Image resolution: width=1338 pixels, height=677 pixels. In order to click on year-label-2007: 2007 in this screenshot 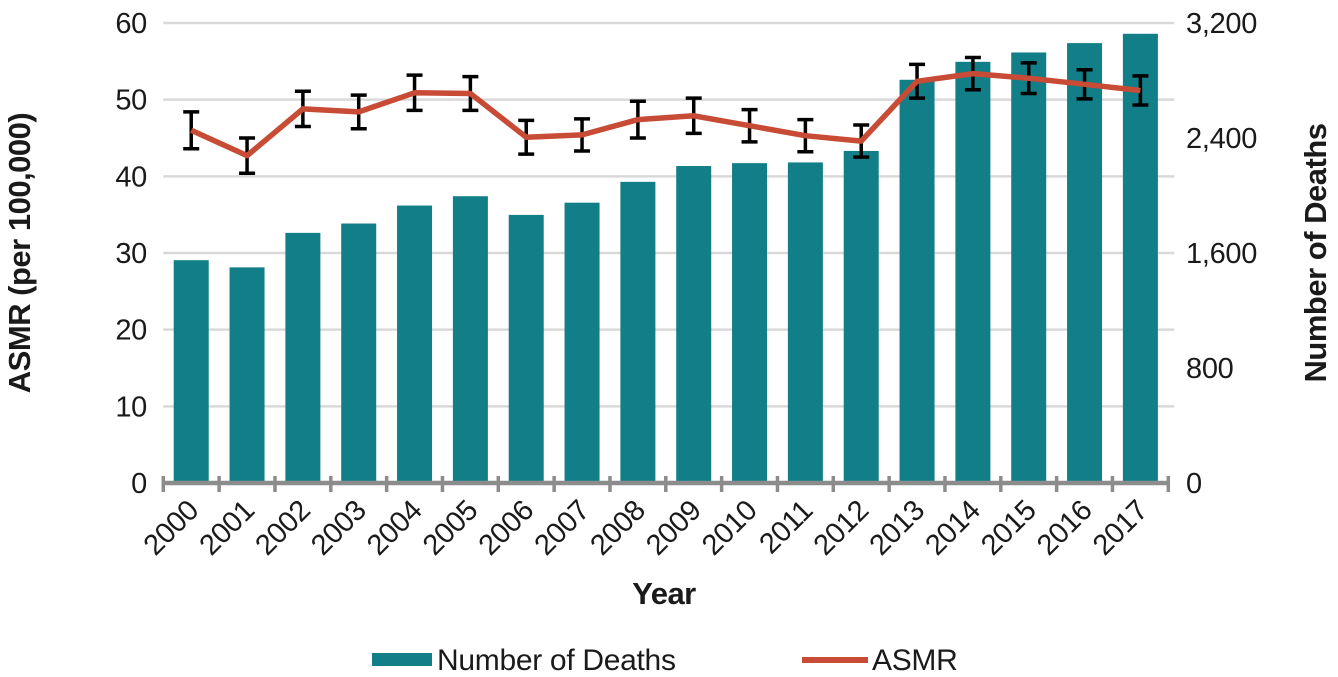, I will do `click(562, 527)`.